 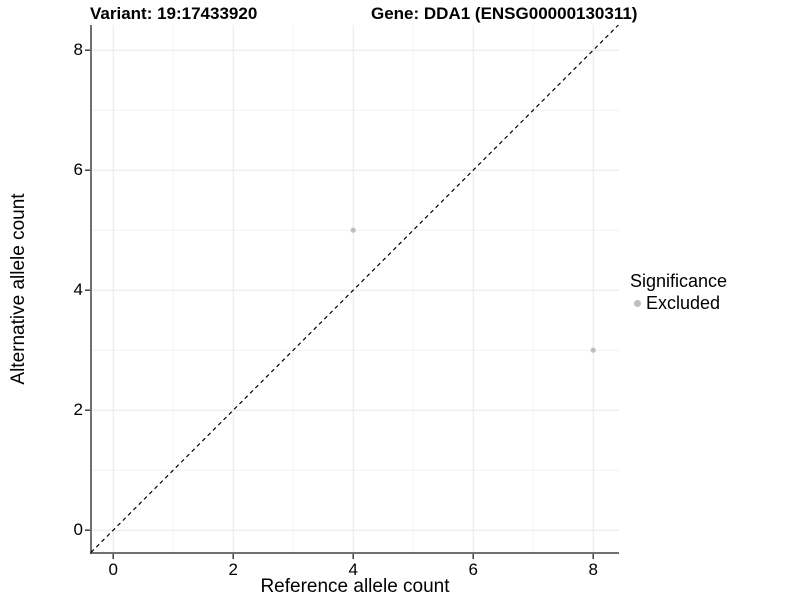 What do you see at coordinates (78, 530) in the screenshot?
I see `y-tick-label: 0` at bounding box center [78, 530].